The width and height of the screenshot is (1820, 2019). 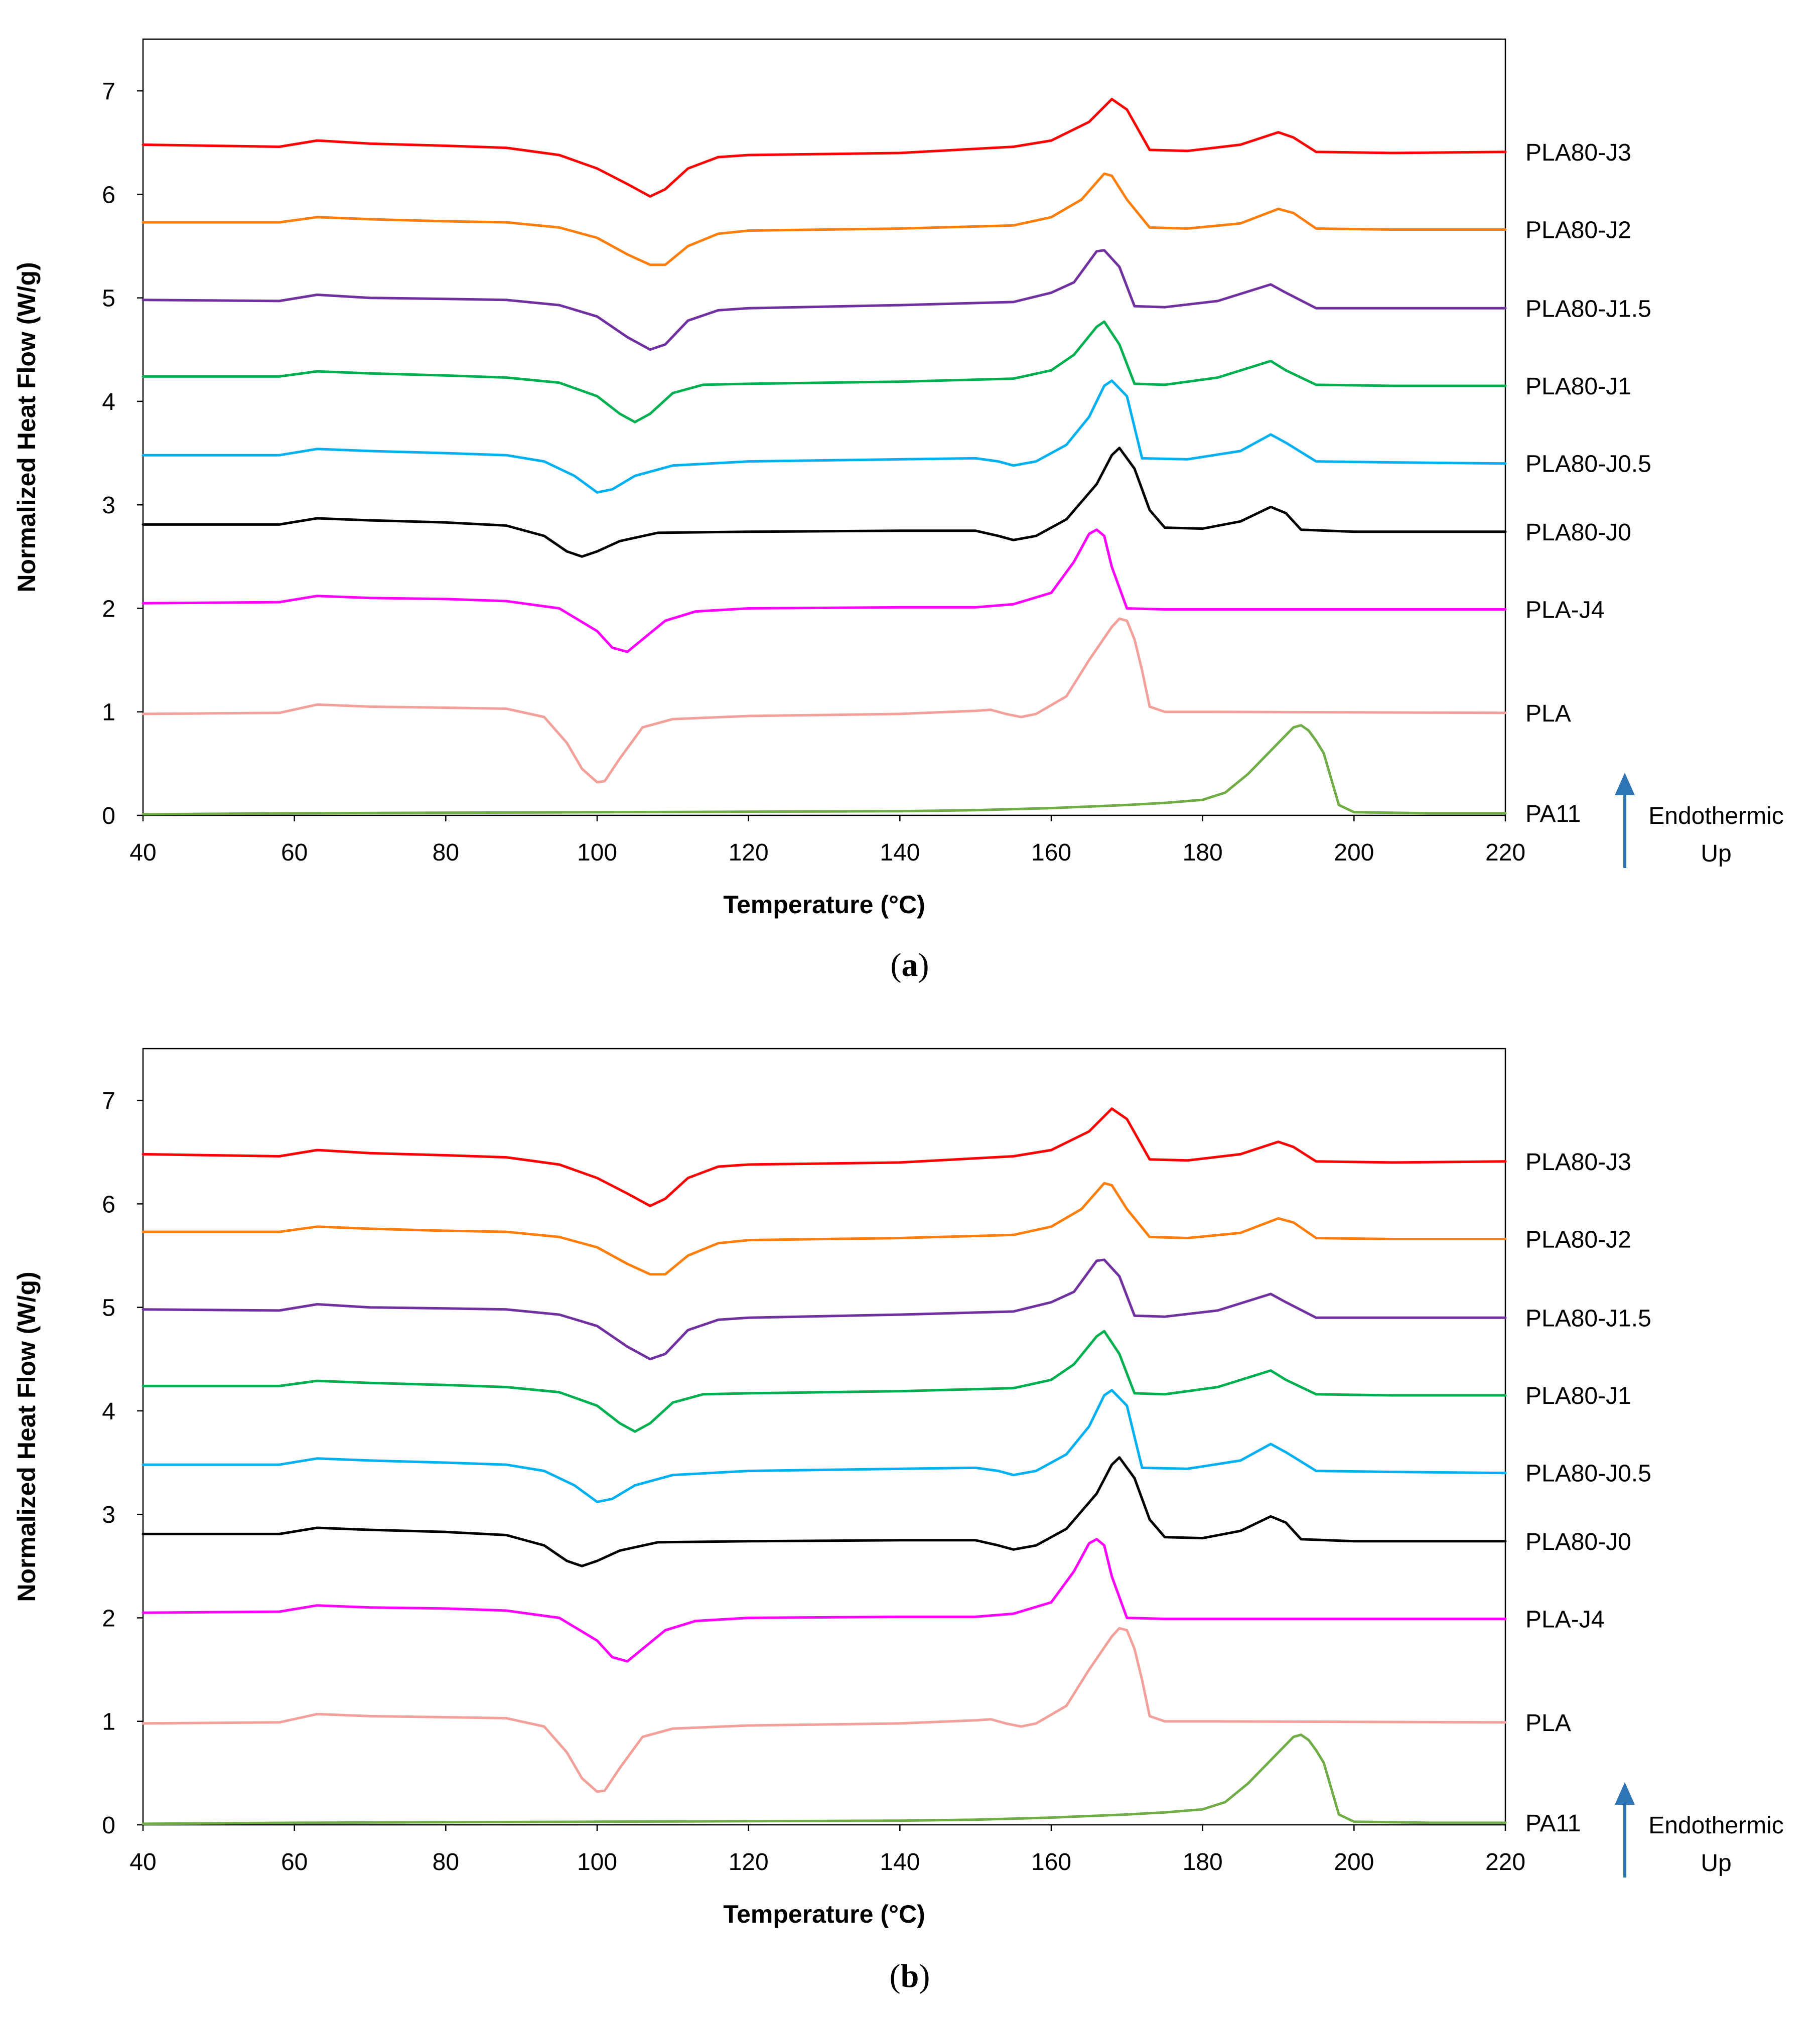 What do you see at coordinates (910, 965) in the screenshot?
I see `panel-caption: (a)` at bounding box center [910, 965].